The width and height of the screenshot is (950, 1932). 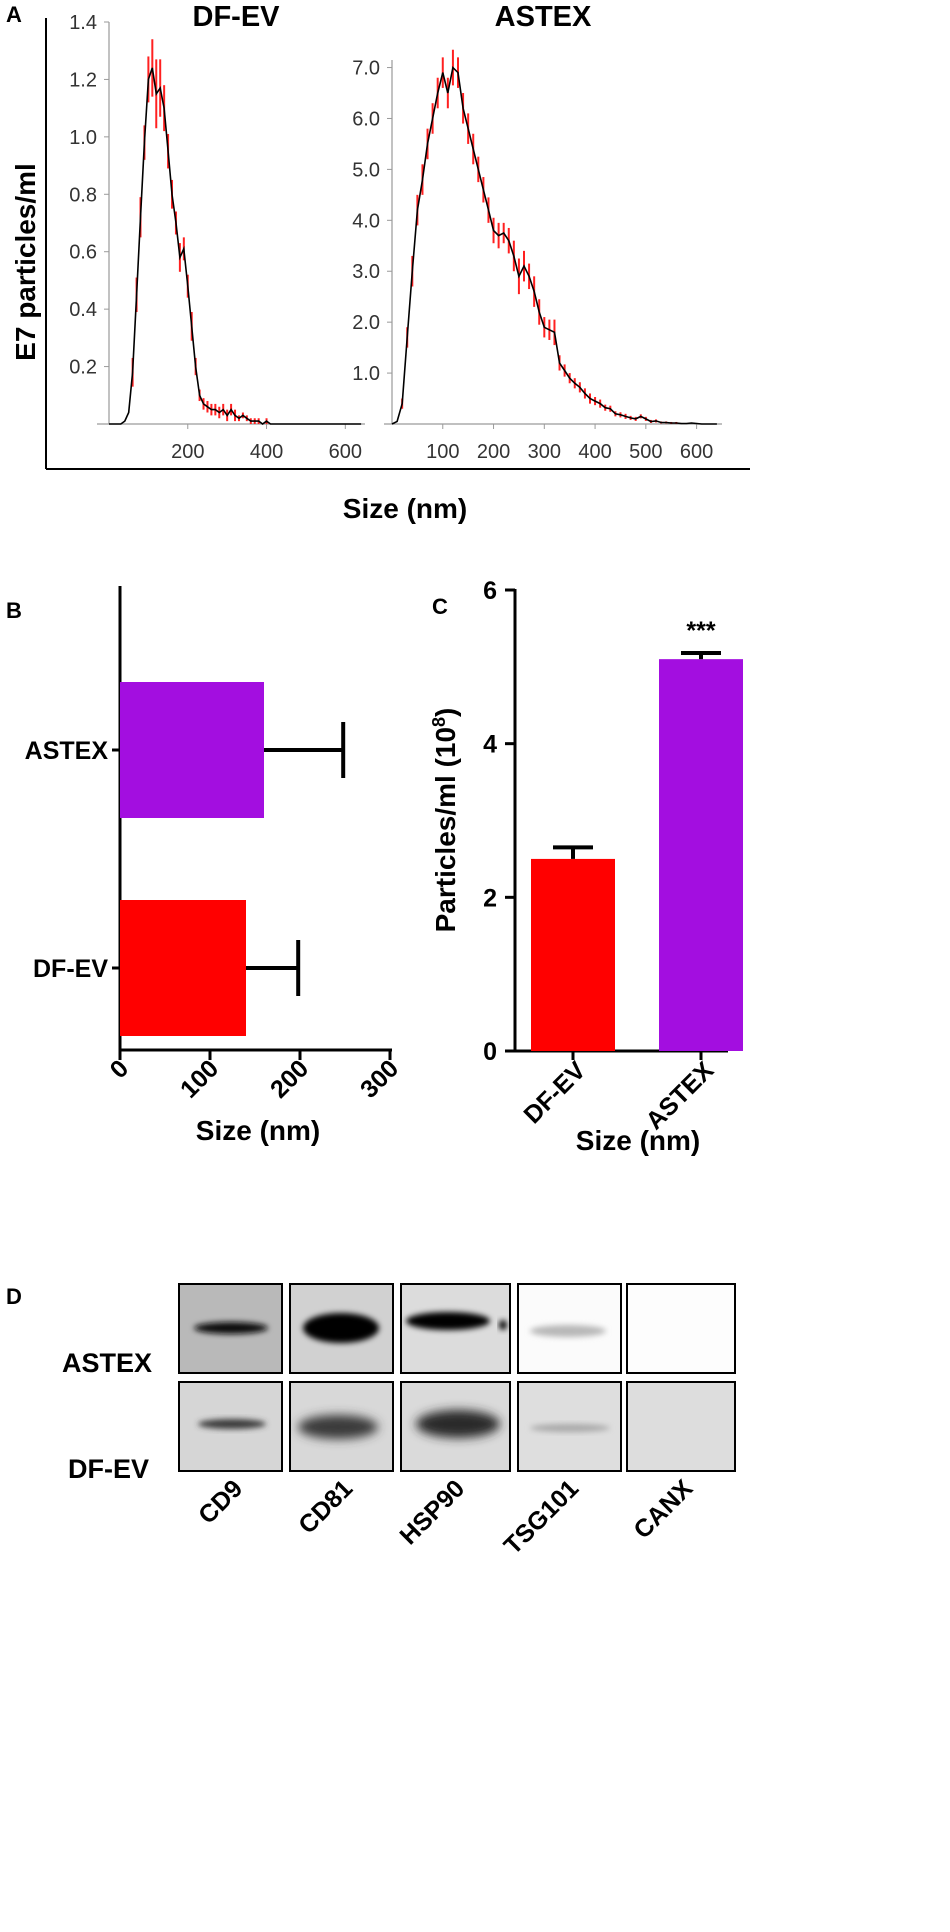 I want to click on band-astex-cd81, so click(x=341, y=1328).